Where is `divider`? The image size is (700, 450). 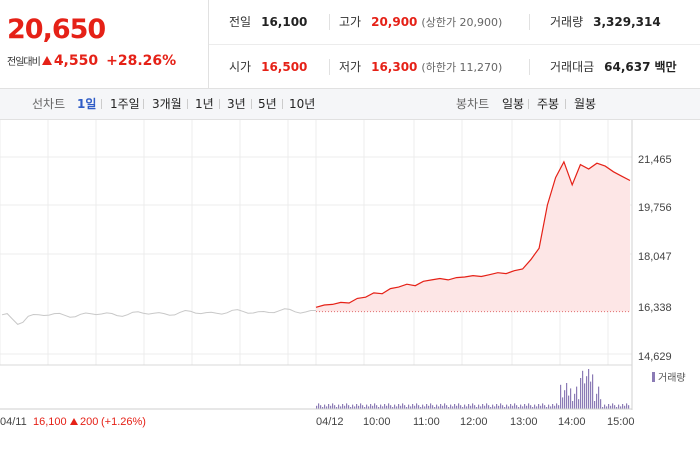
divider is located at coordinates (329, 22).